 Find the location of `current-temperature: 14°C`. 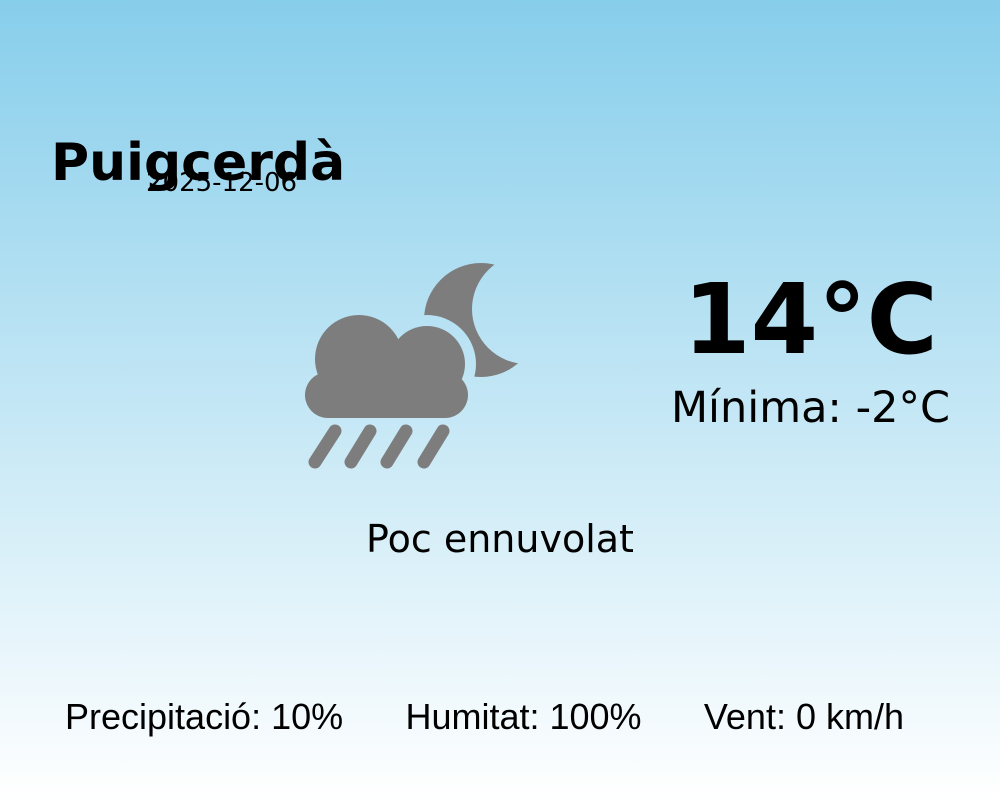

current-temperature: 14°C is located at coordinates (810, 319).